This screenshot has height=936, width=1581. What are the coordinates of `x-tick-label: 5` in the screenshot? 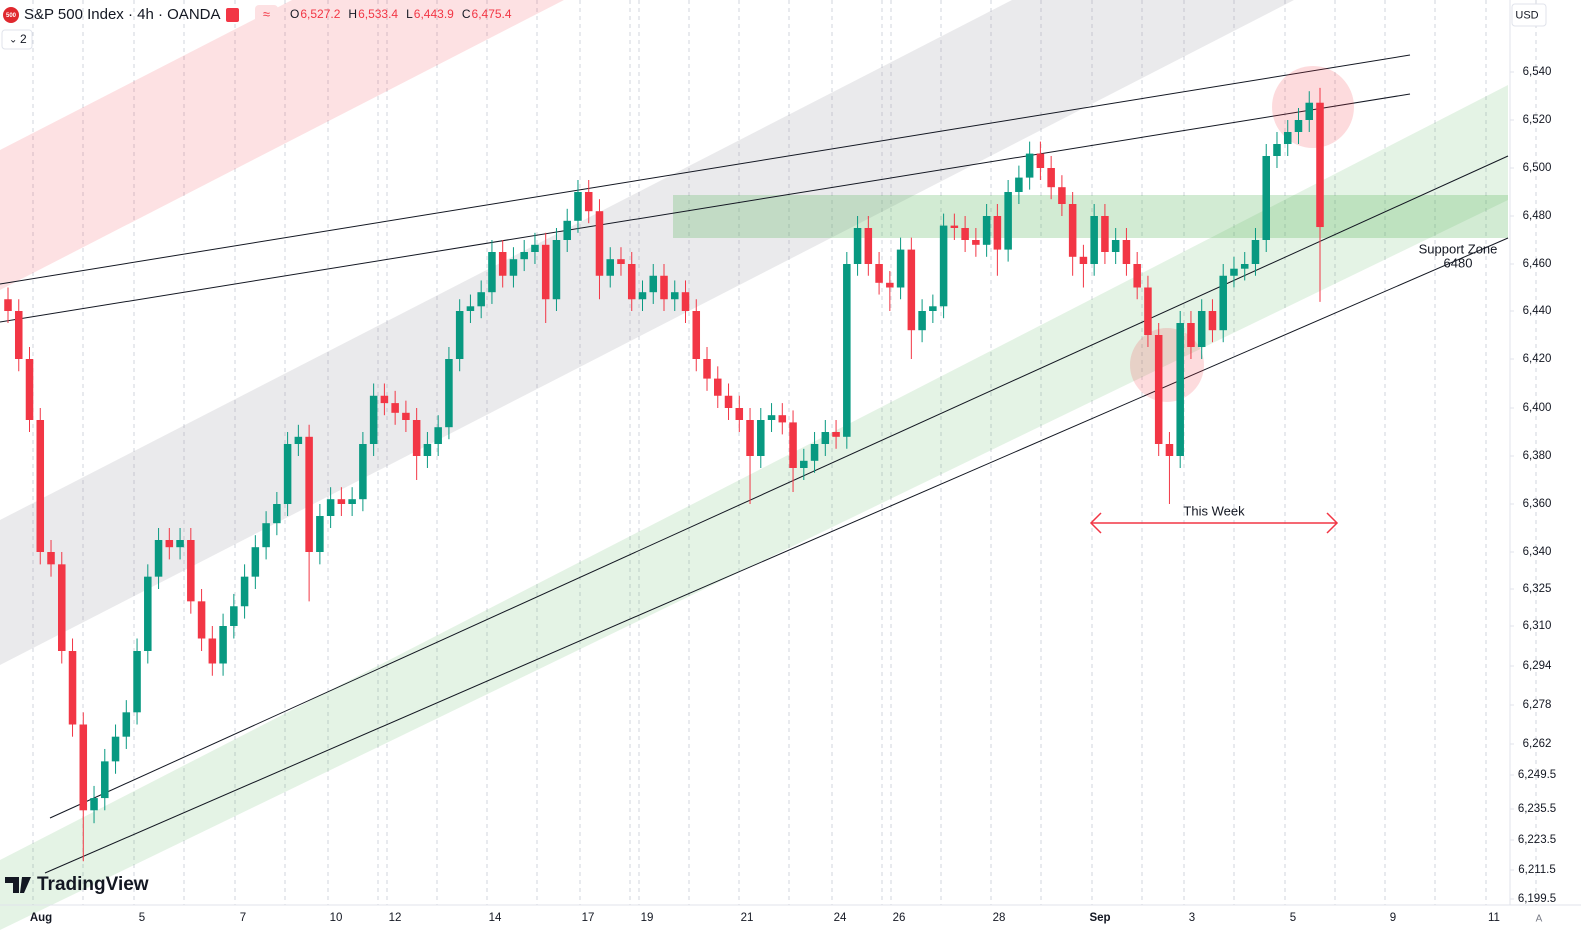 It's located at (142, 918).